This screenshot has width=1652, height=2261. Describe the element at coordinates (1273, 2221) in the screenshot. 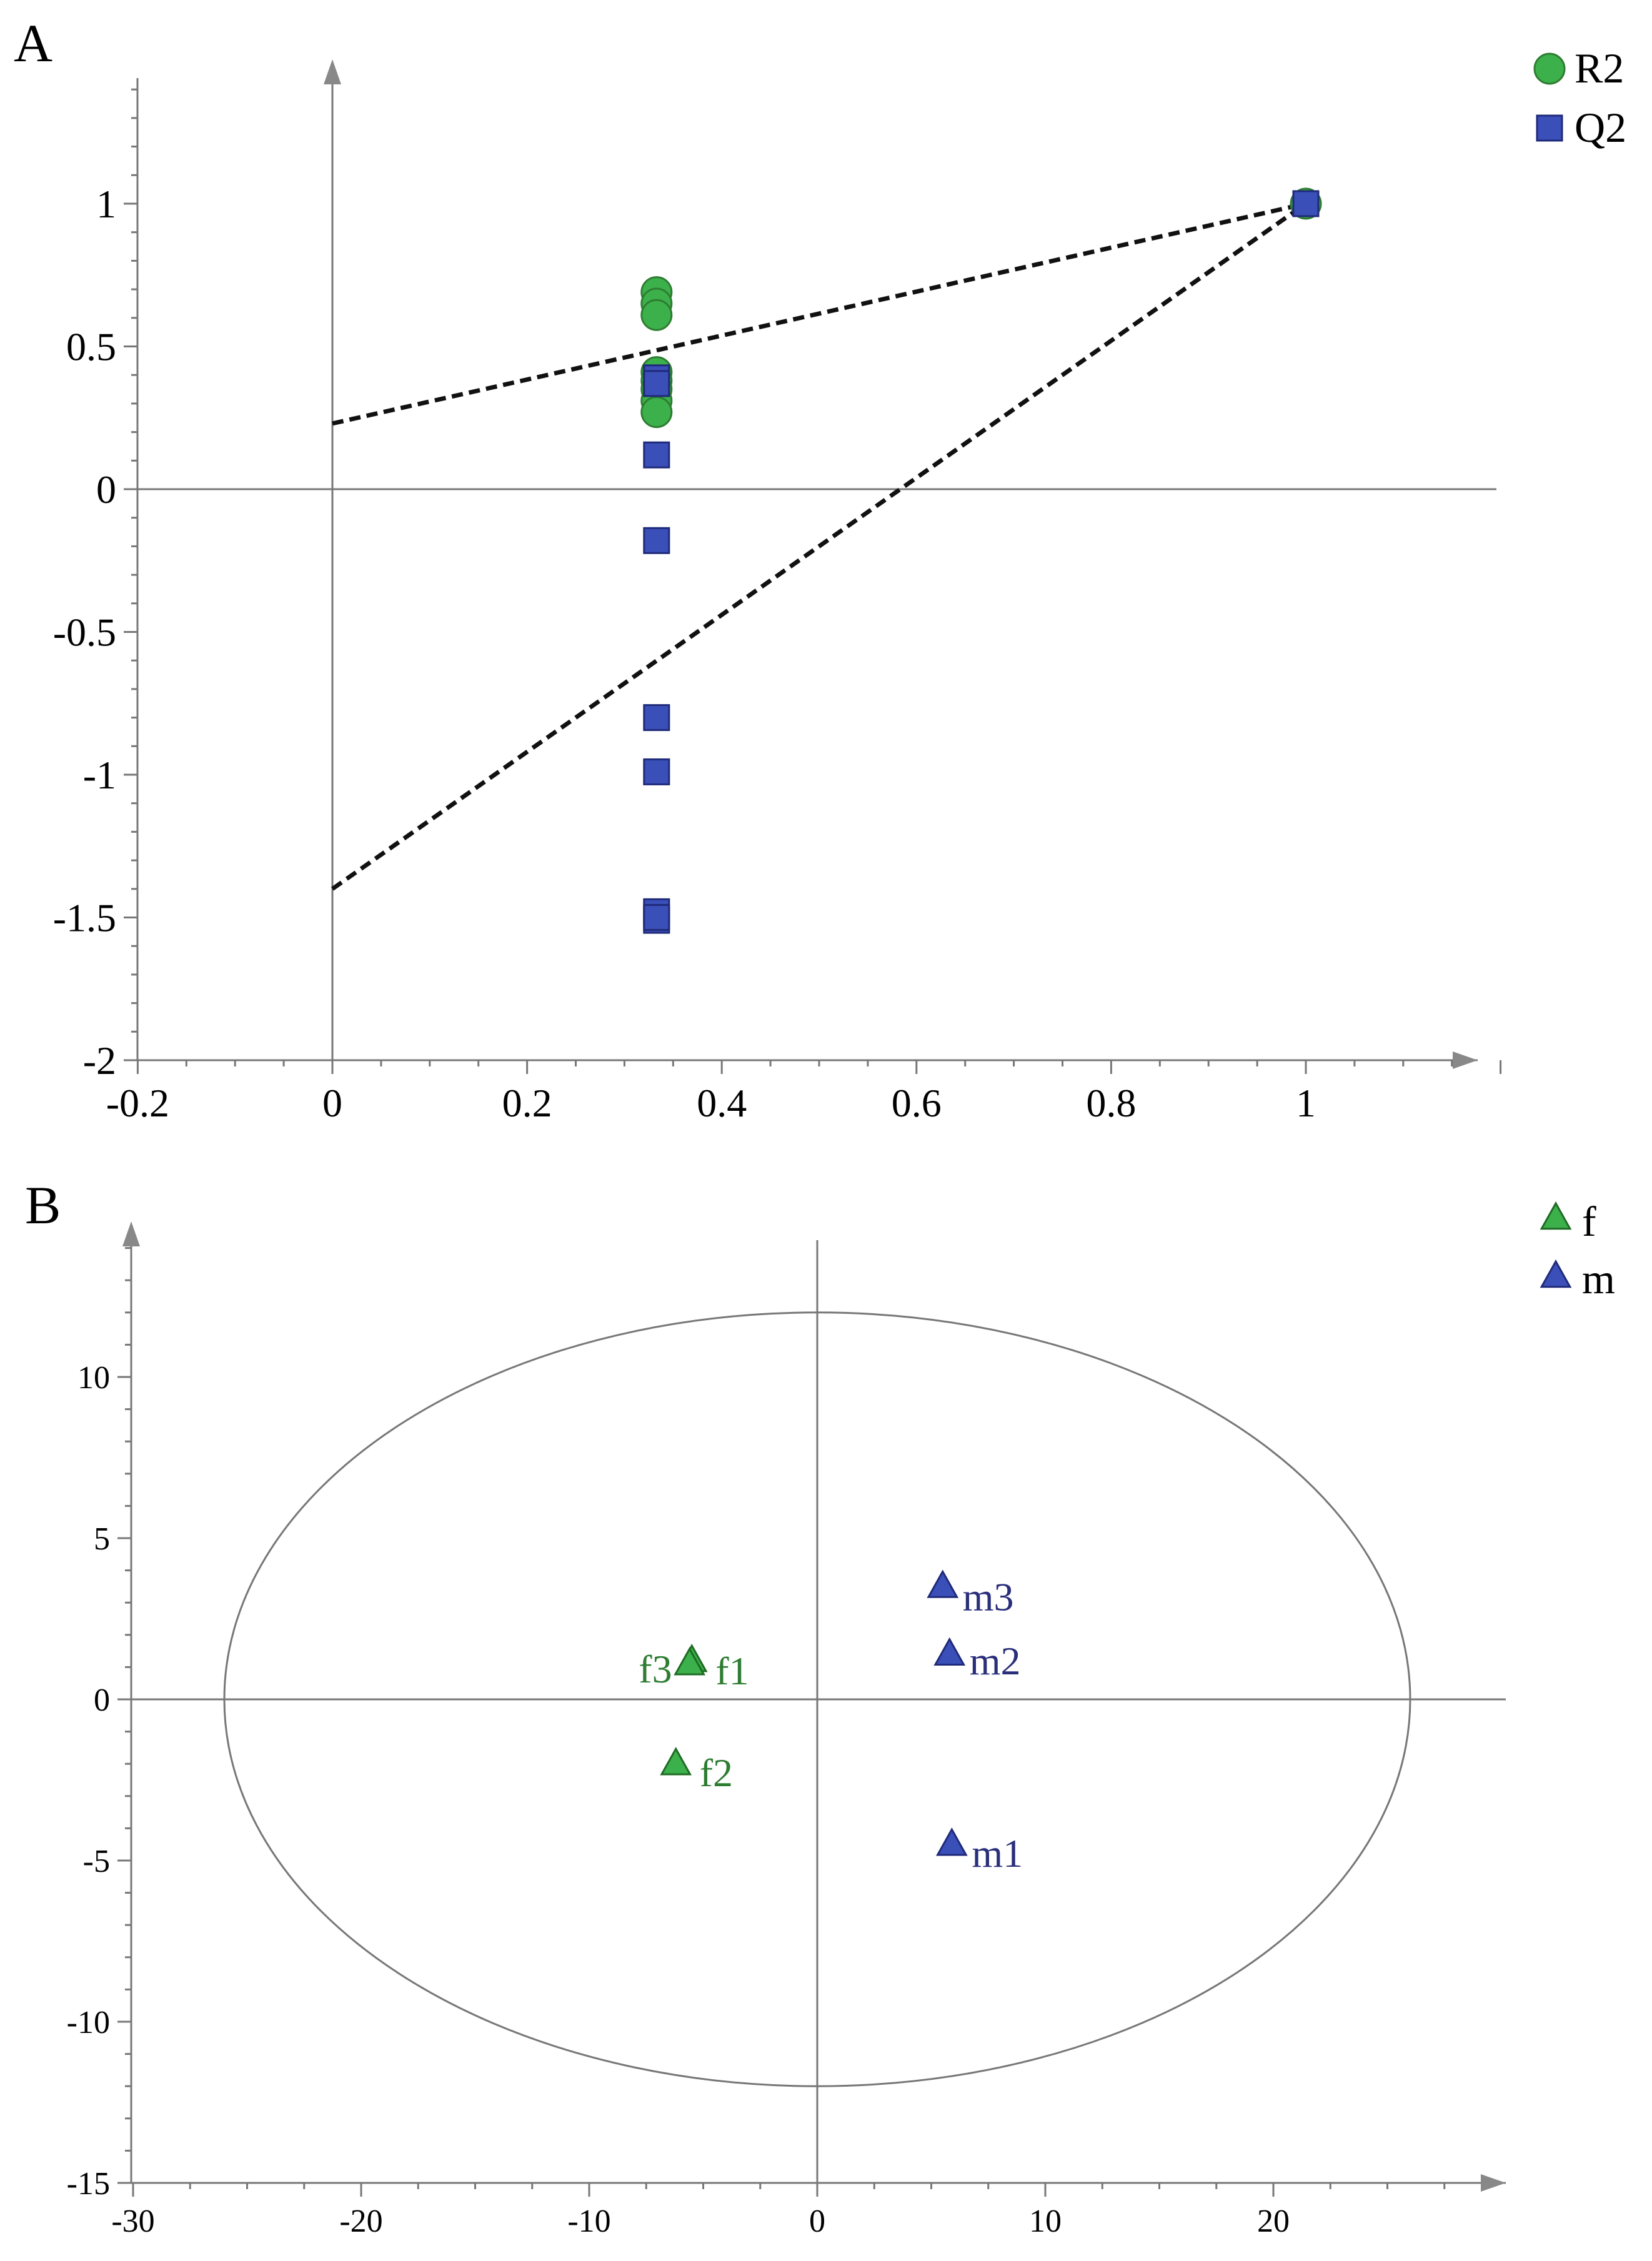

I see `x-tick-label-b: 20` at that location.